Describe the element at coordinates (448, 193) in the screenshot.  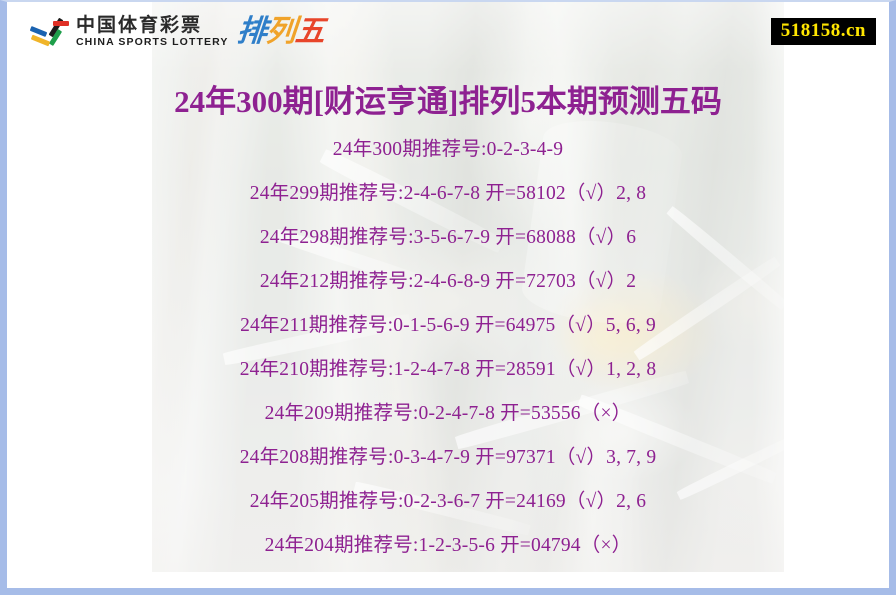
I see `list-item: 24年299期推荐号:2-4-6-7-8 开=58102（√）2, 8` at that location.